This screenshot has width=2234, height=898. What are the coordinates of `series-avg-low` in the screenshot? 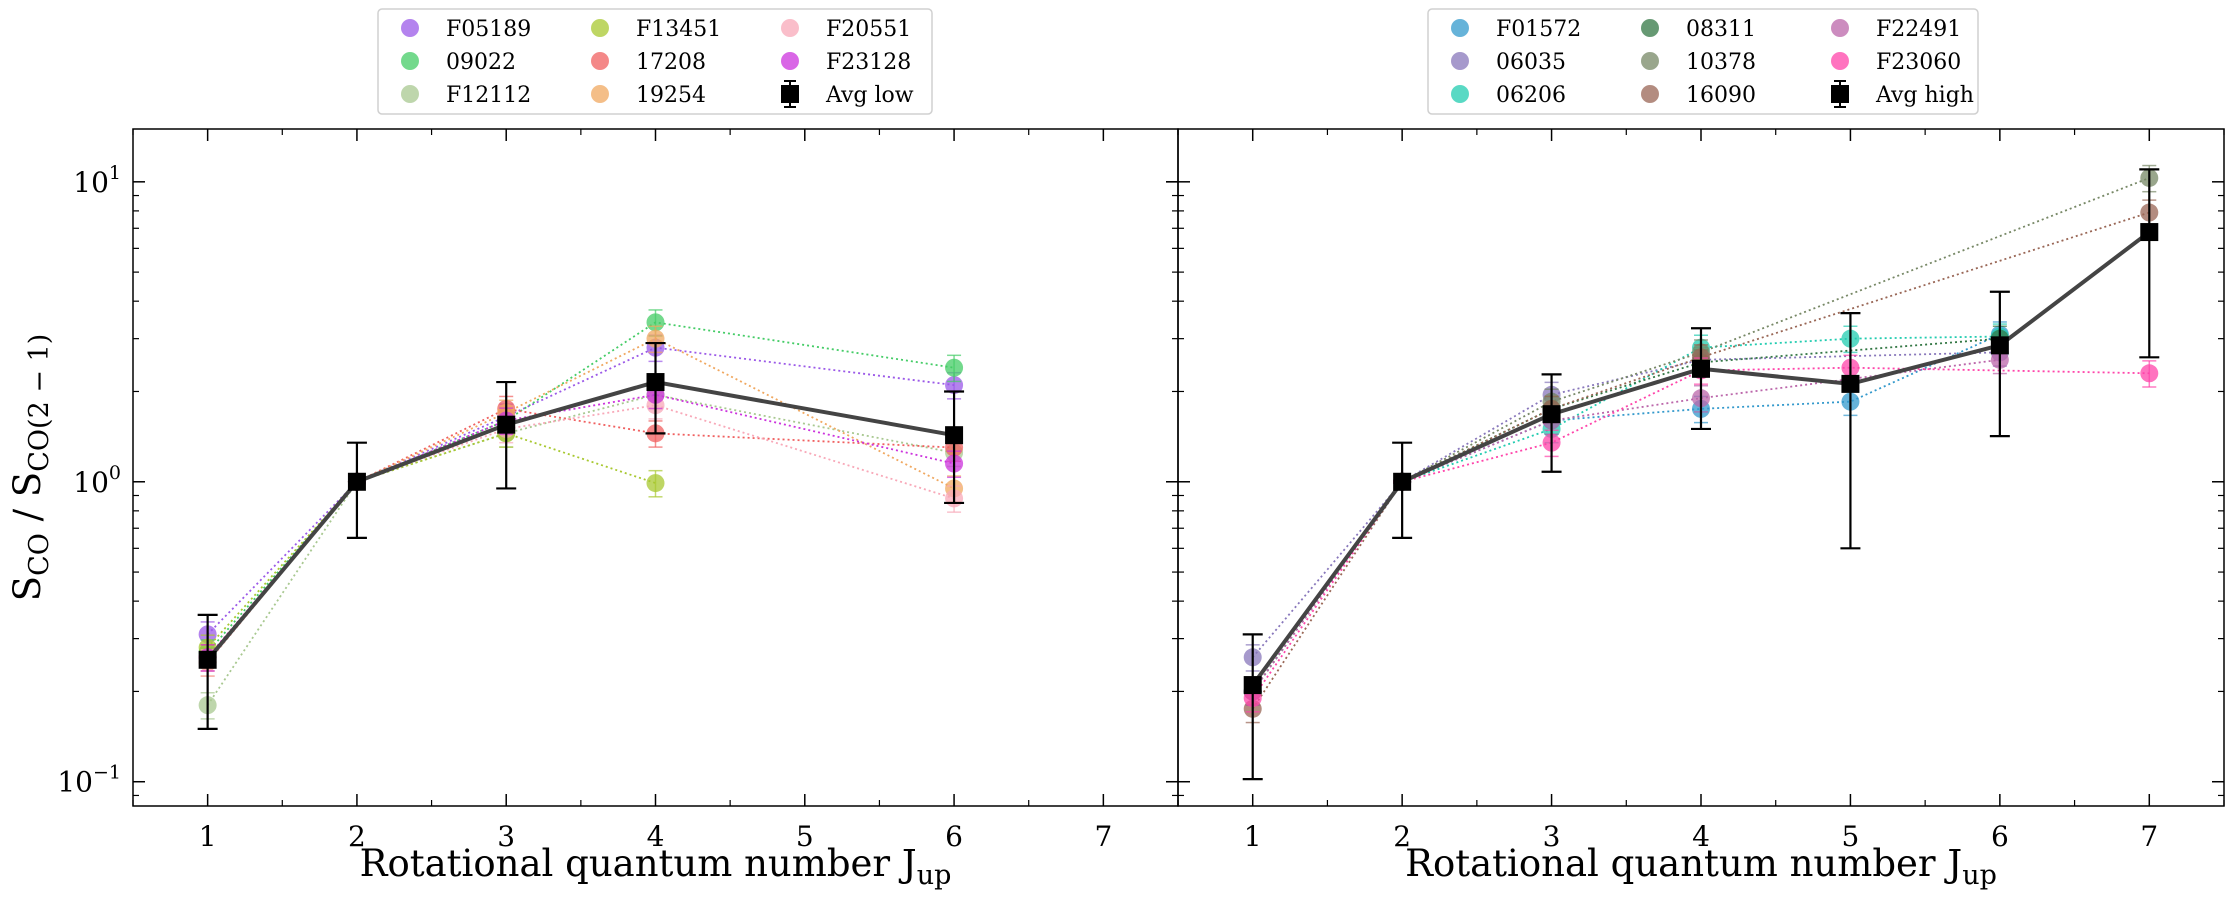 It's located at (581, 536).